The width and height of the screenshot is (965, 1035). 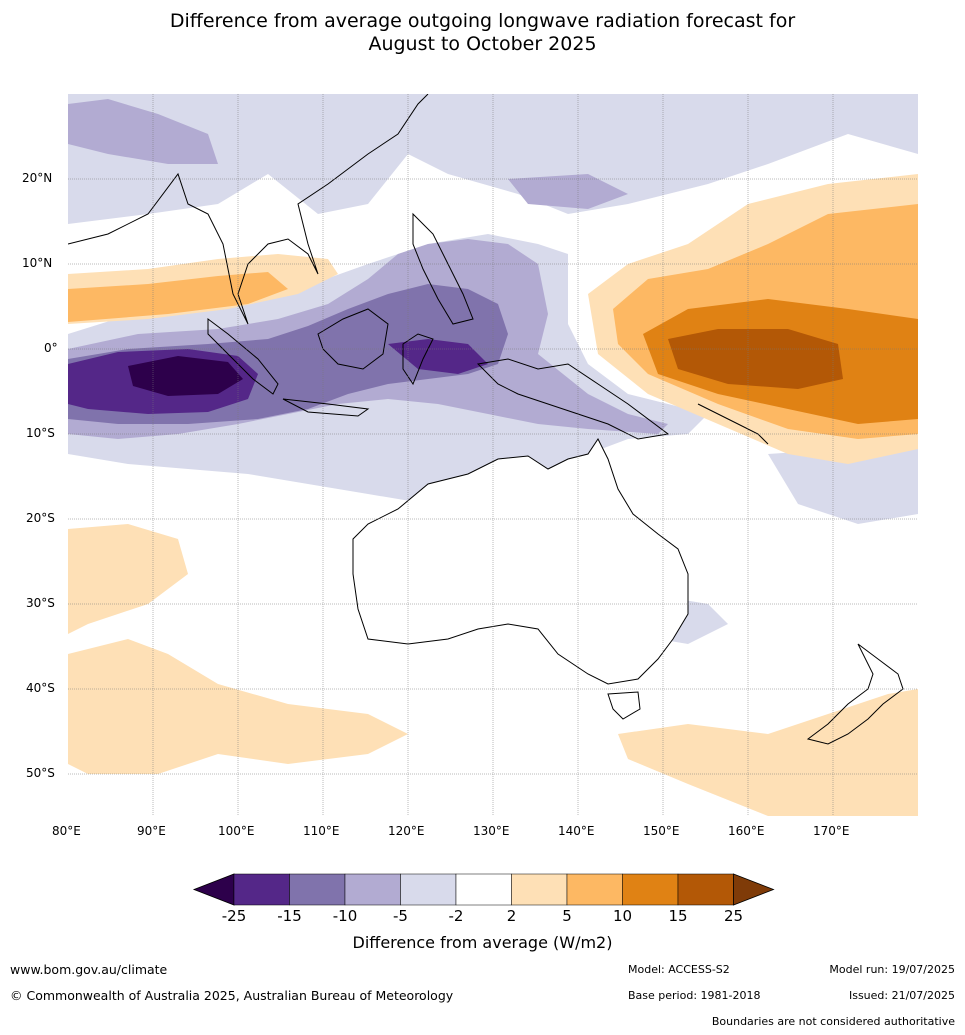 What do you see at coordinates (482, 44) in the screenshot?
I see `title-line-2: August to October 2025` at bounding box center [482, 44].